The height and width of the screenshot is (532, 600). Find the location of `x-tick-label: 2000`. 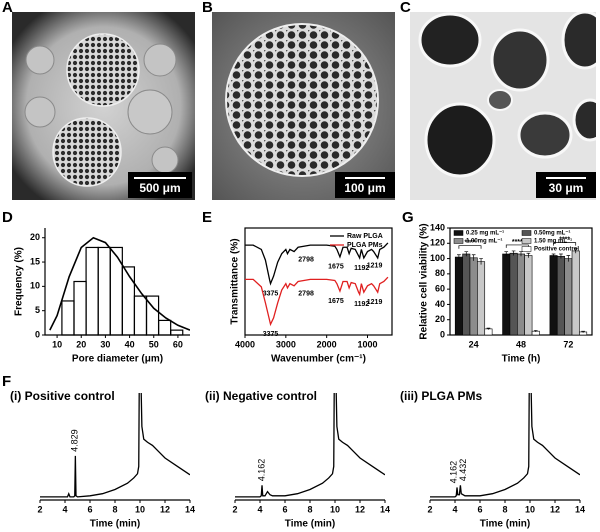

x-tick-label: 2000 is located at coordinates (327, 344).